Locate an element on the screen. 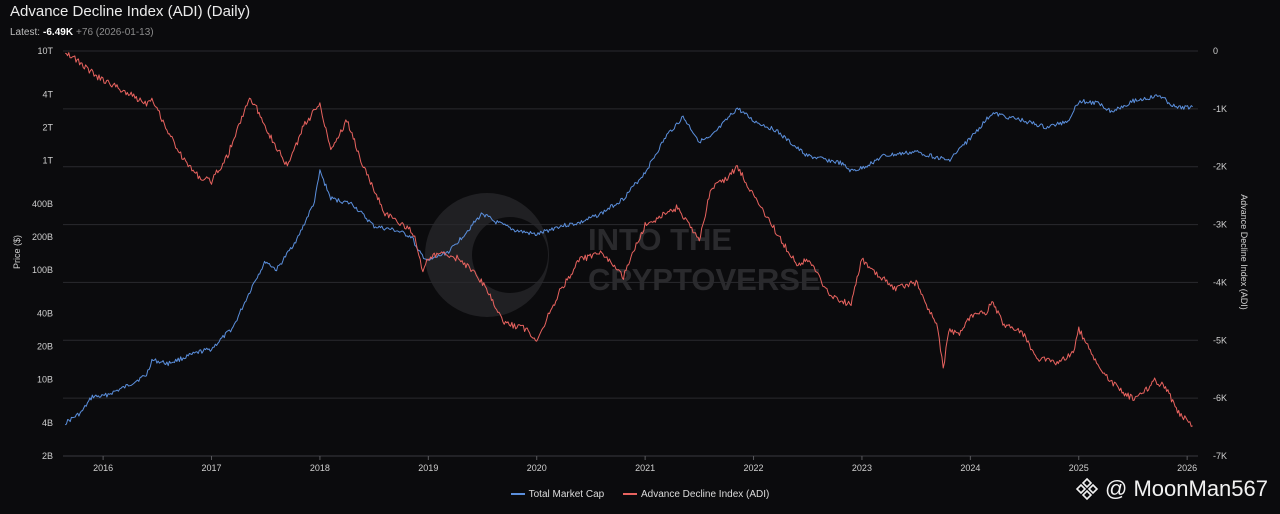 The image size is (1280, 514). left-tick-label: 1T is located at coordinates (47, 160).